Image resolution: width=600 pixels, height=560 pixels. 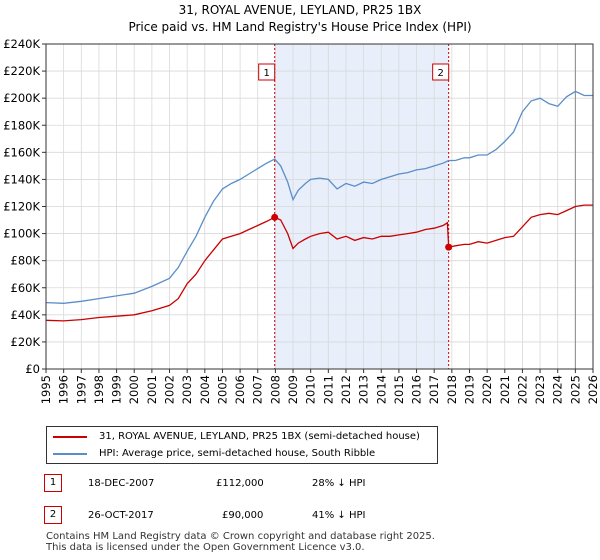 What do you see at coordinates (26, 315) in the screenshot?
I see `y-tick-label: £40K` at bounding box center [26, 315].